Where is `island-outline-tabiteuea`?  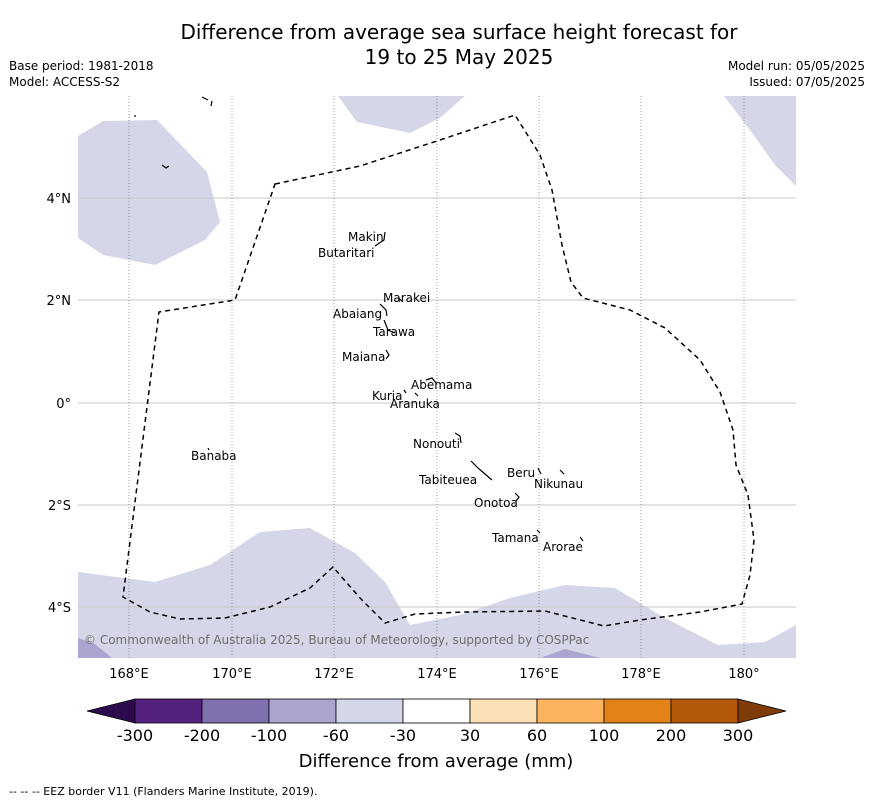
island-outline-tabiteuea is located at coordinates (481, 470).